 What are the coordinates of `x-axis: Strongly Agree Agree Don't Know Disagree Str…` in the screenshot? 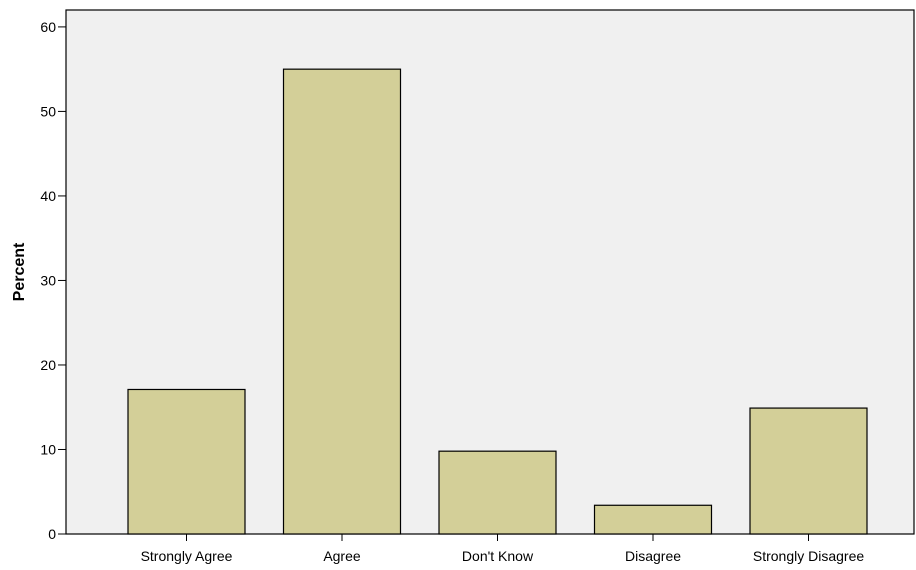 It's located at (502, 549).